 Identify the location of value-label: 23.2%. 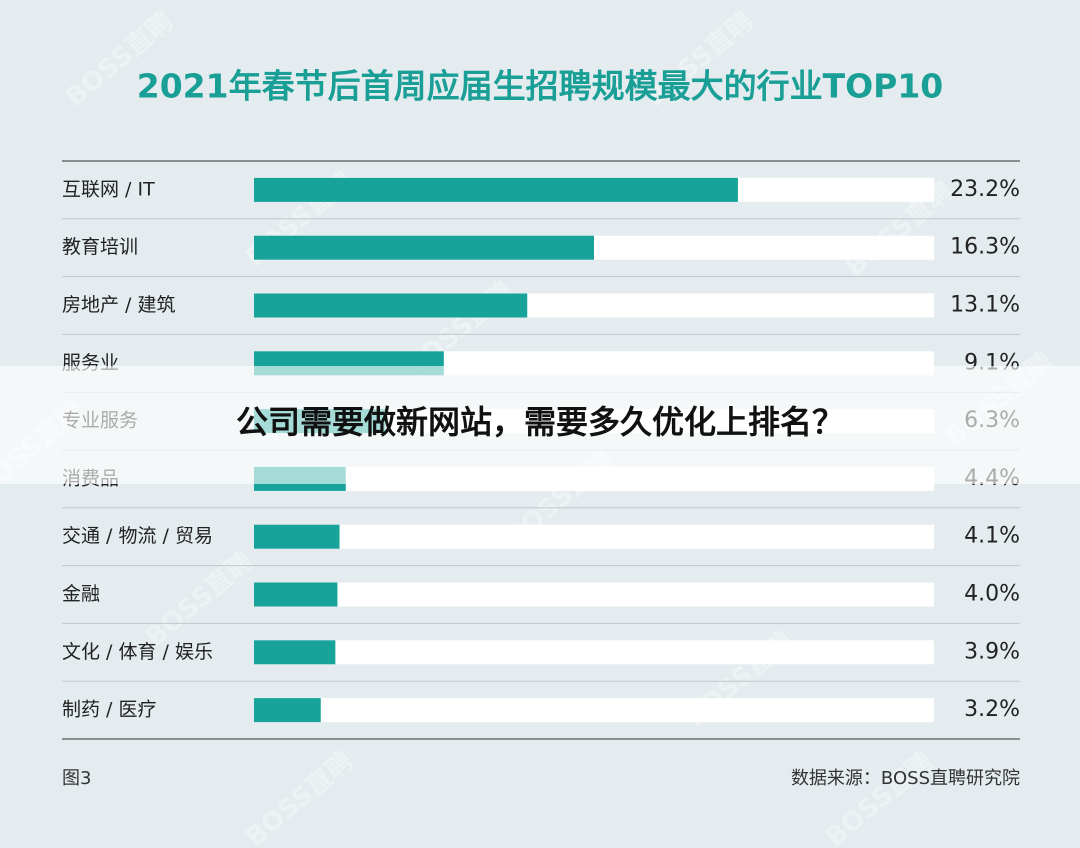
(985, 189).